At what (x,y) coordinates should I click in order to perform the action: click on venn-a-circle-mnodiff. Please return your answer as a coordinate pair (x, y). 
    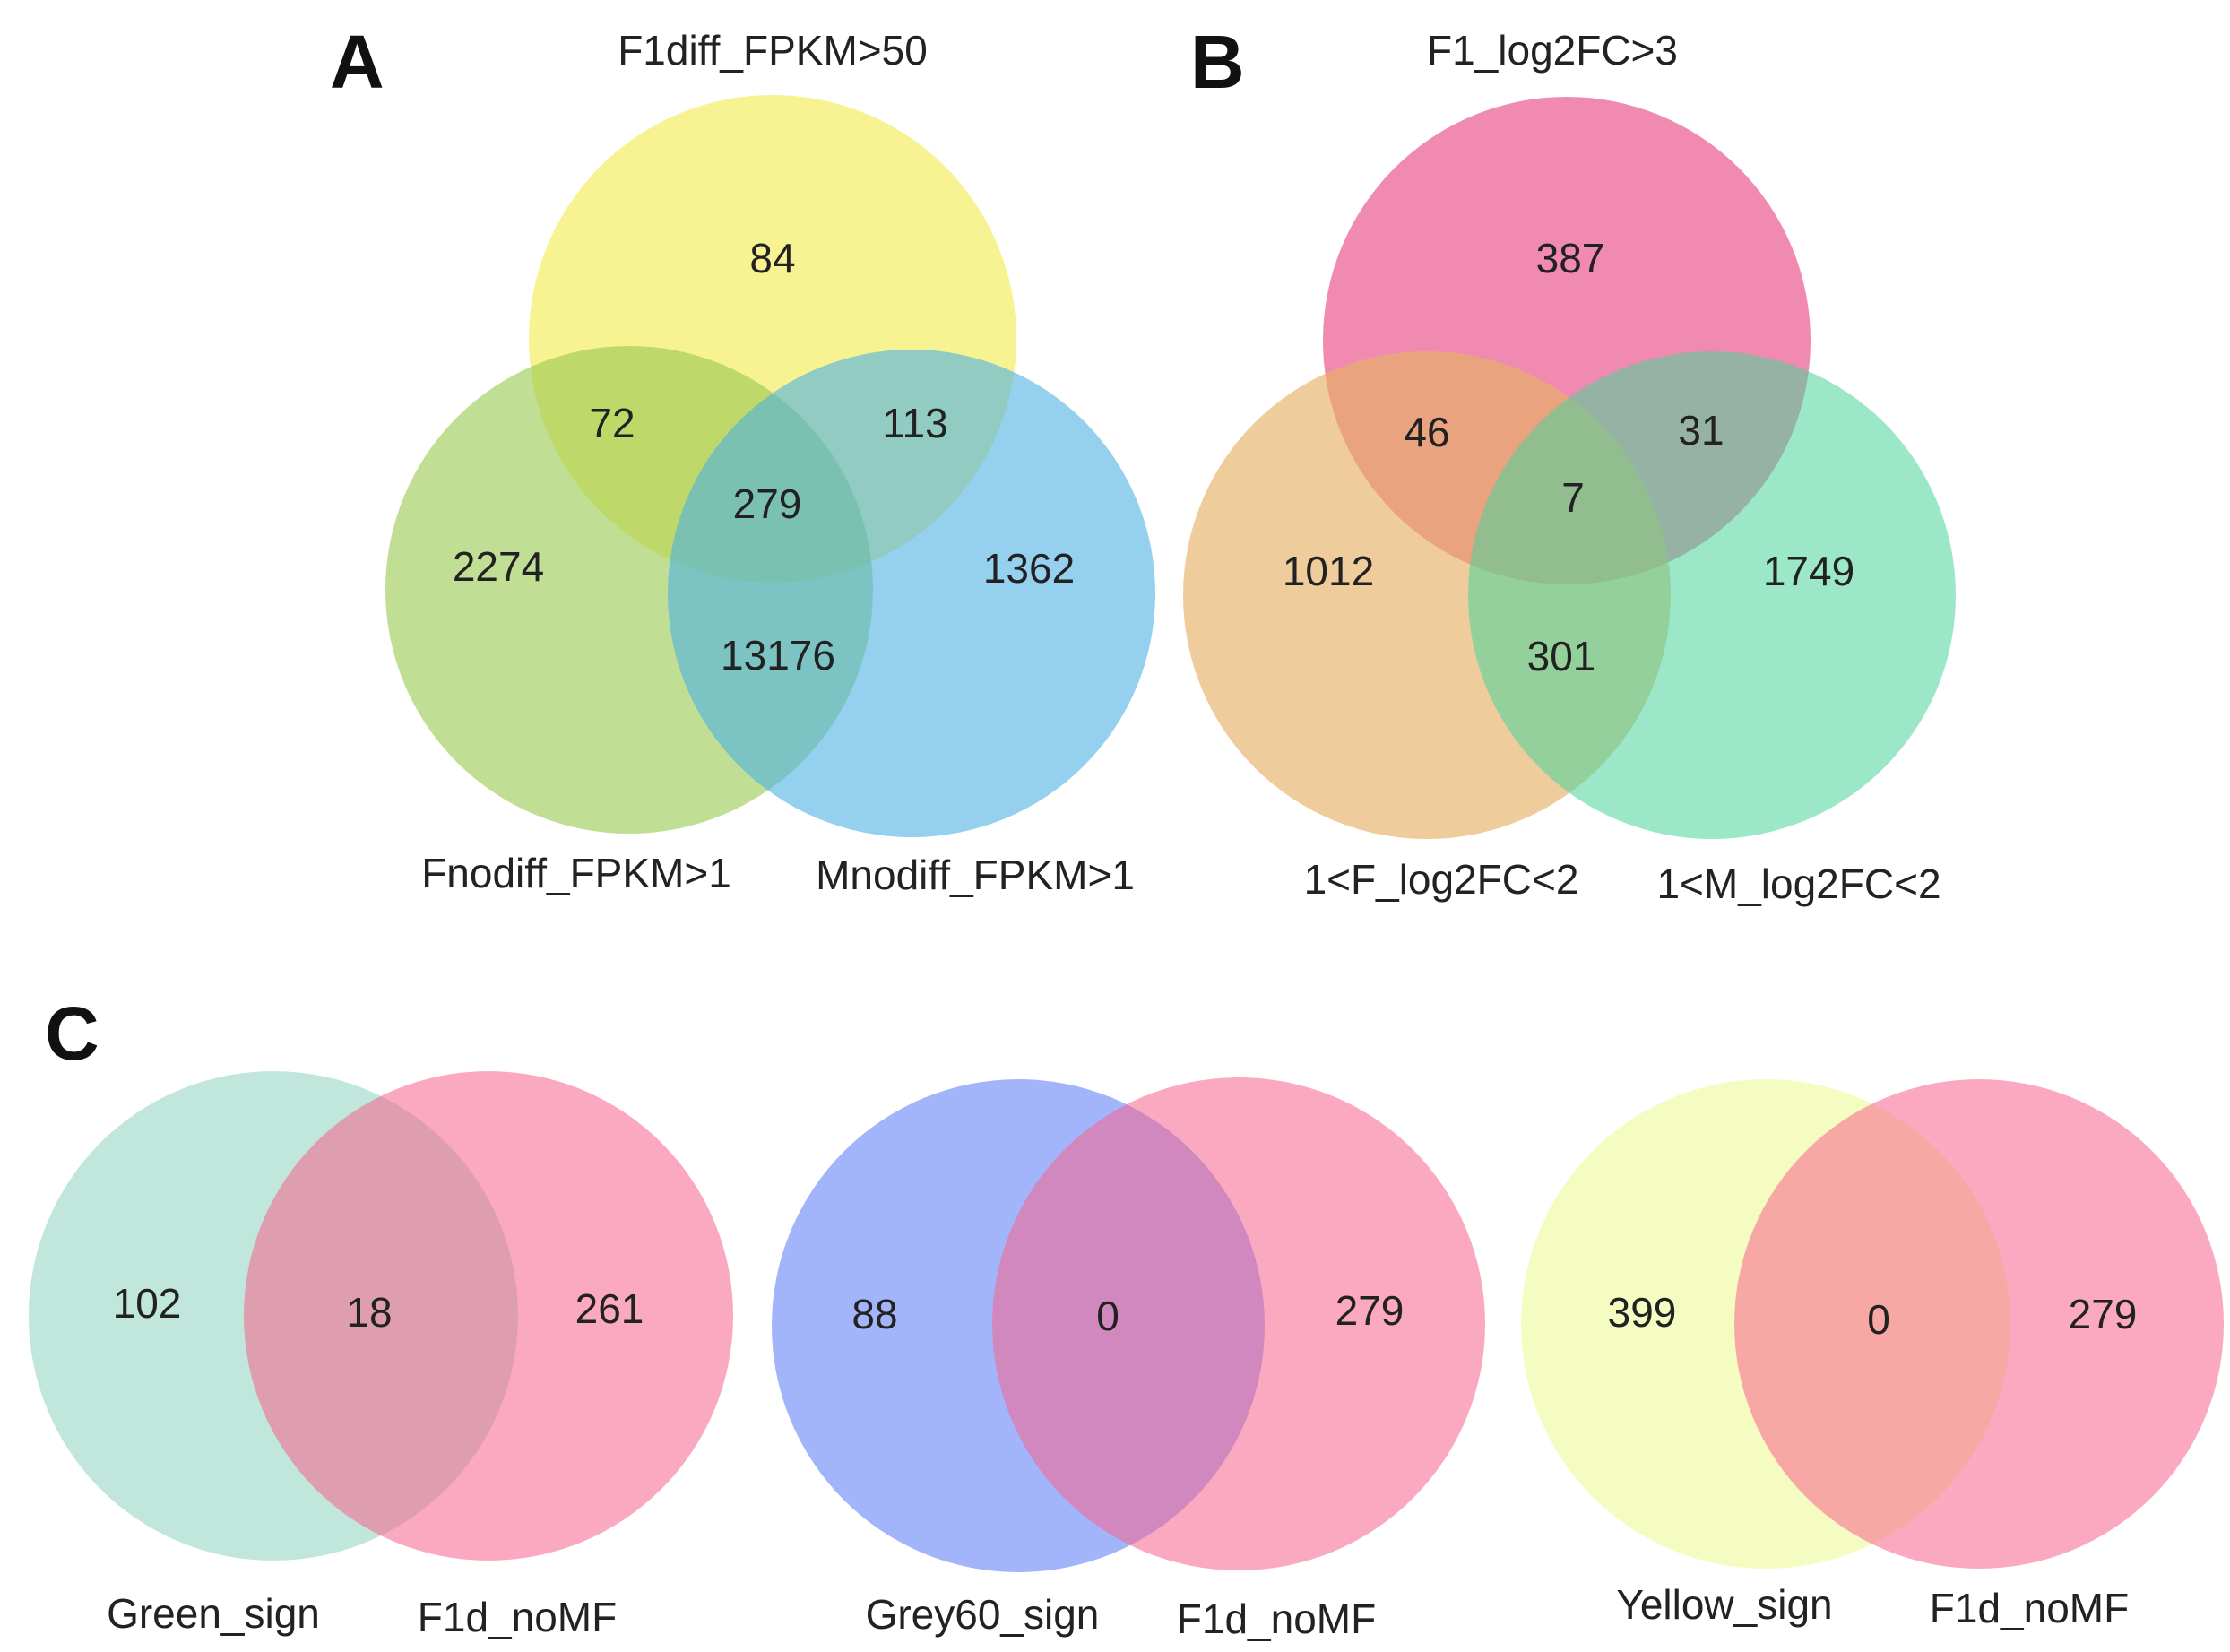
    Looking at the image, I should click on (911, 593).